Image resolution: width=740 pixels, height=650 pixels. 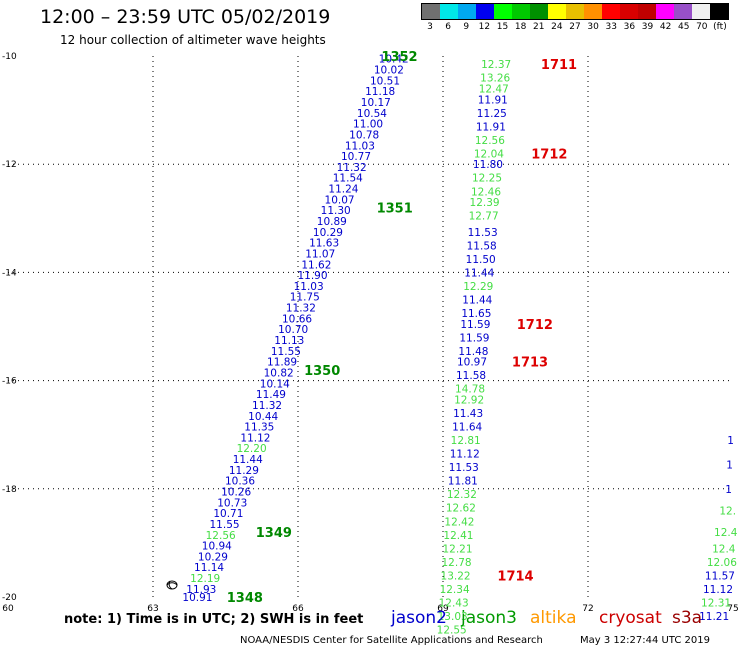 What do you see at coordinates (9, 165) in the screenshot?
I see `y-tick-label: -12` at bounding box center [9, 165].